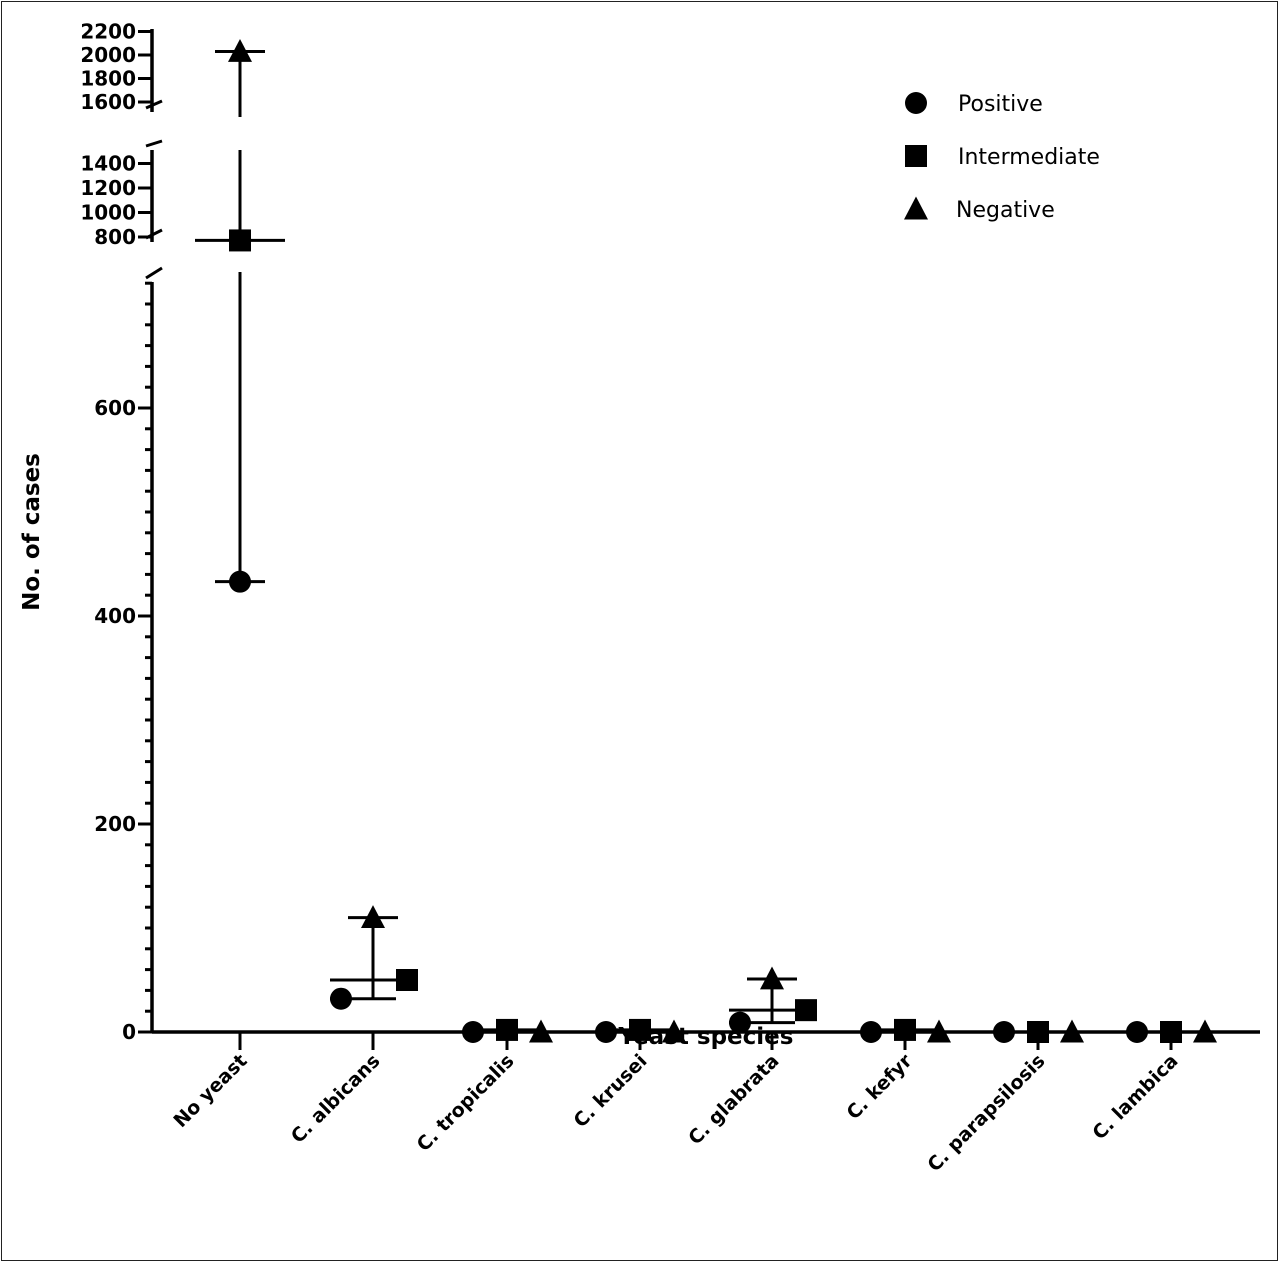 The image size is (1281, 1264). Describe the element at coordinates (986, 1113) in the screenshot. I see `x-tick-label: C. parapsilosis` at that location.